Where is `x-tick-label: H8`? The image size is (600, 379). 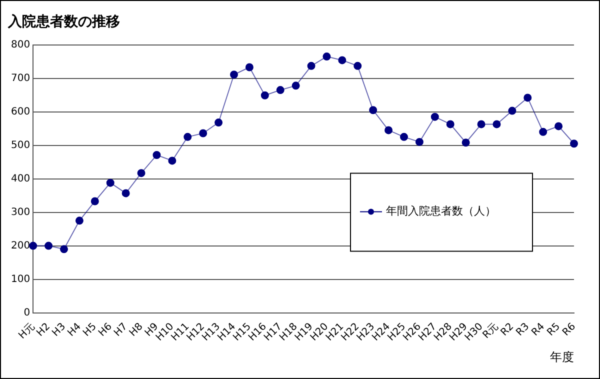 x-tick-label: H8 is located at coordinates (137, 330).